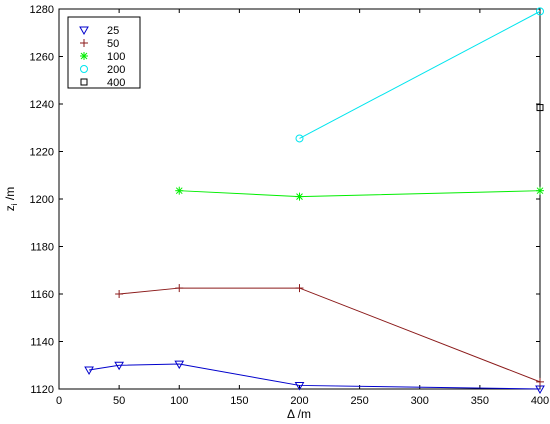 The width and height of the screenshot is (550, 424). What do you see at coordinates (42, 153) in the screenshot?
I see `y-tick-label: 1220` at bounding box center [42, 153].